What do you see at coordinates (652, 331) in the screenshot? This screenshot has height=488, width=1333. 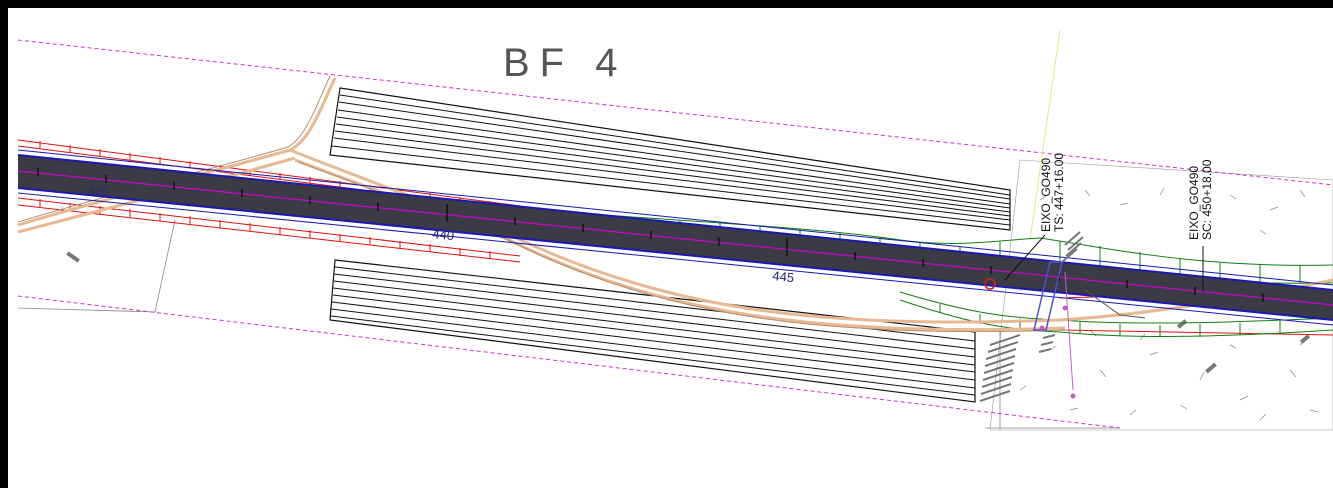 I see `hatched-block-lower` at bounding box center [652, 331].